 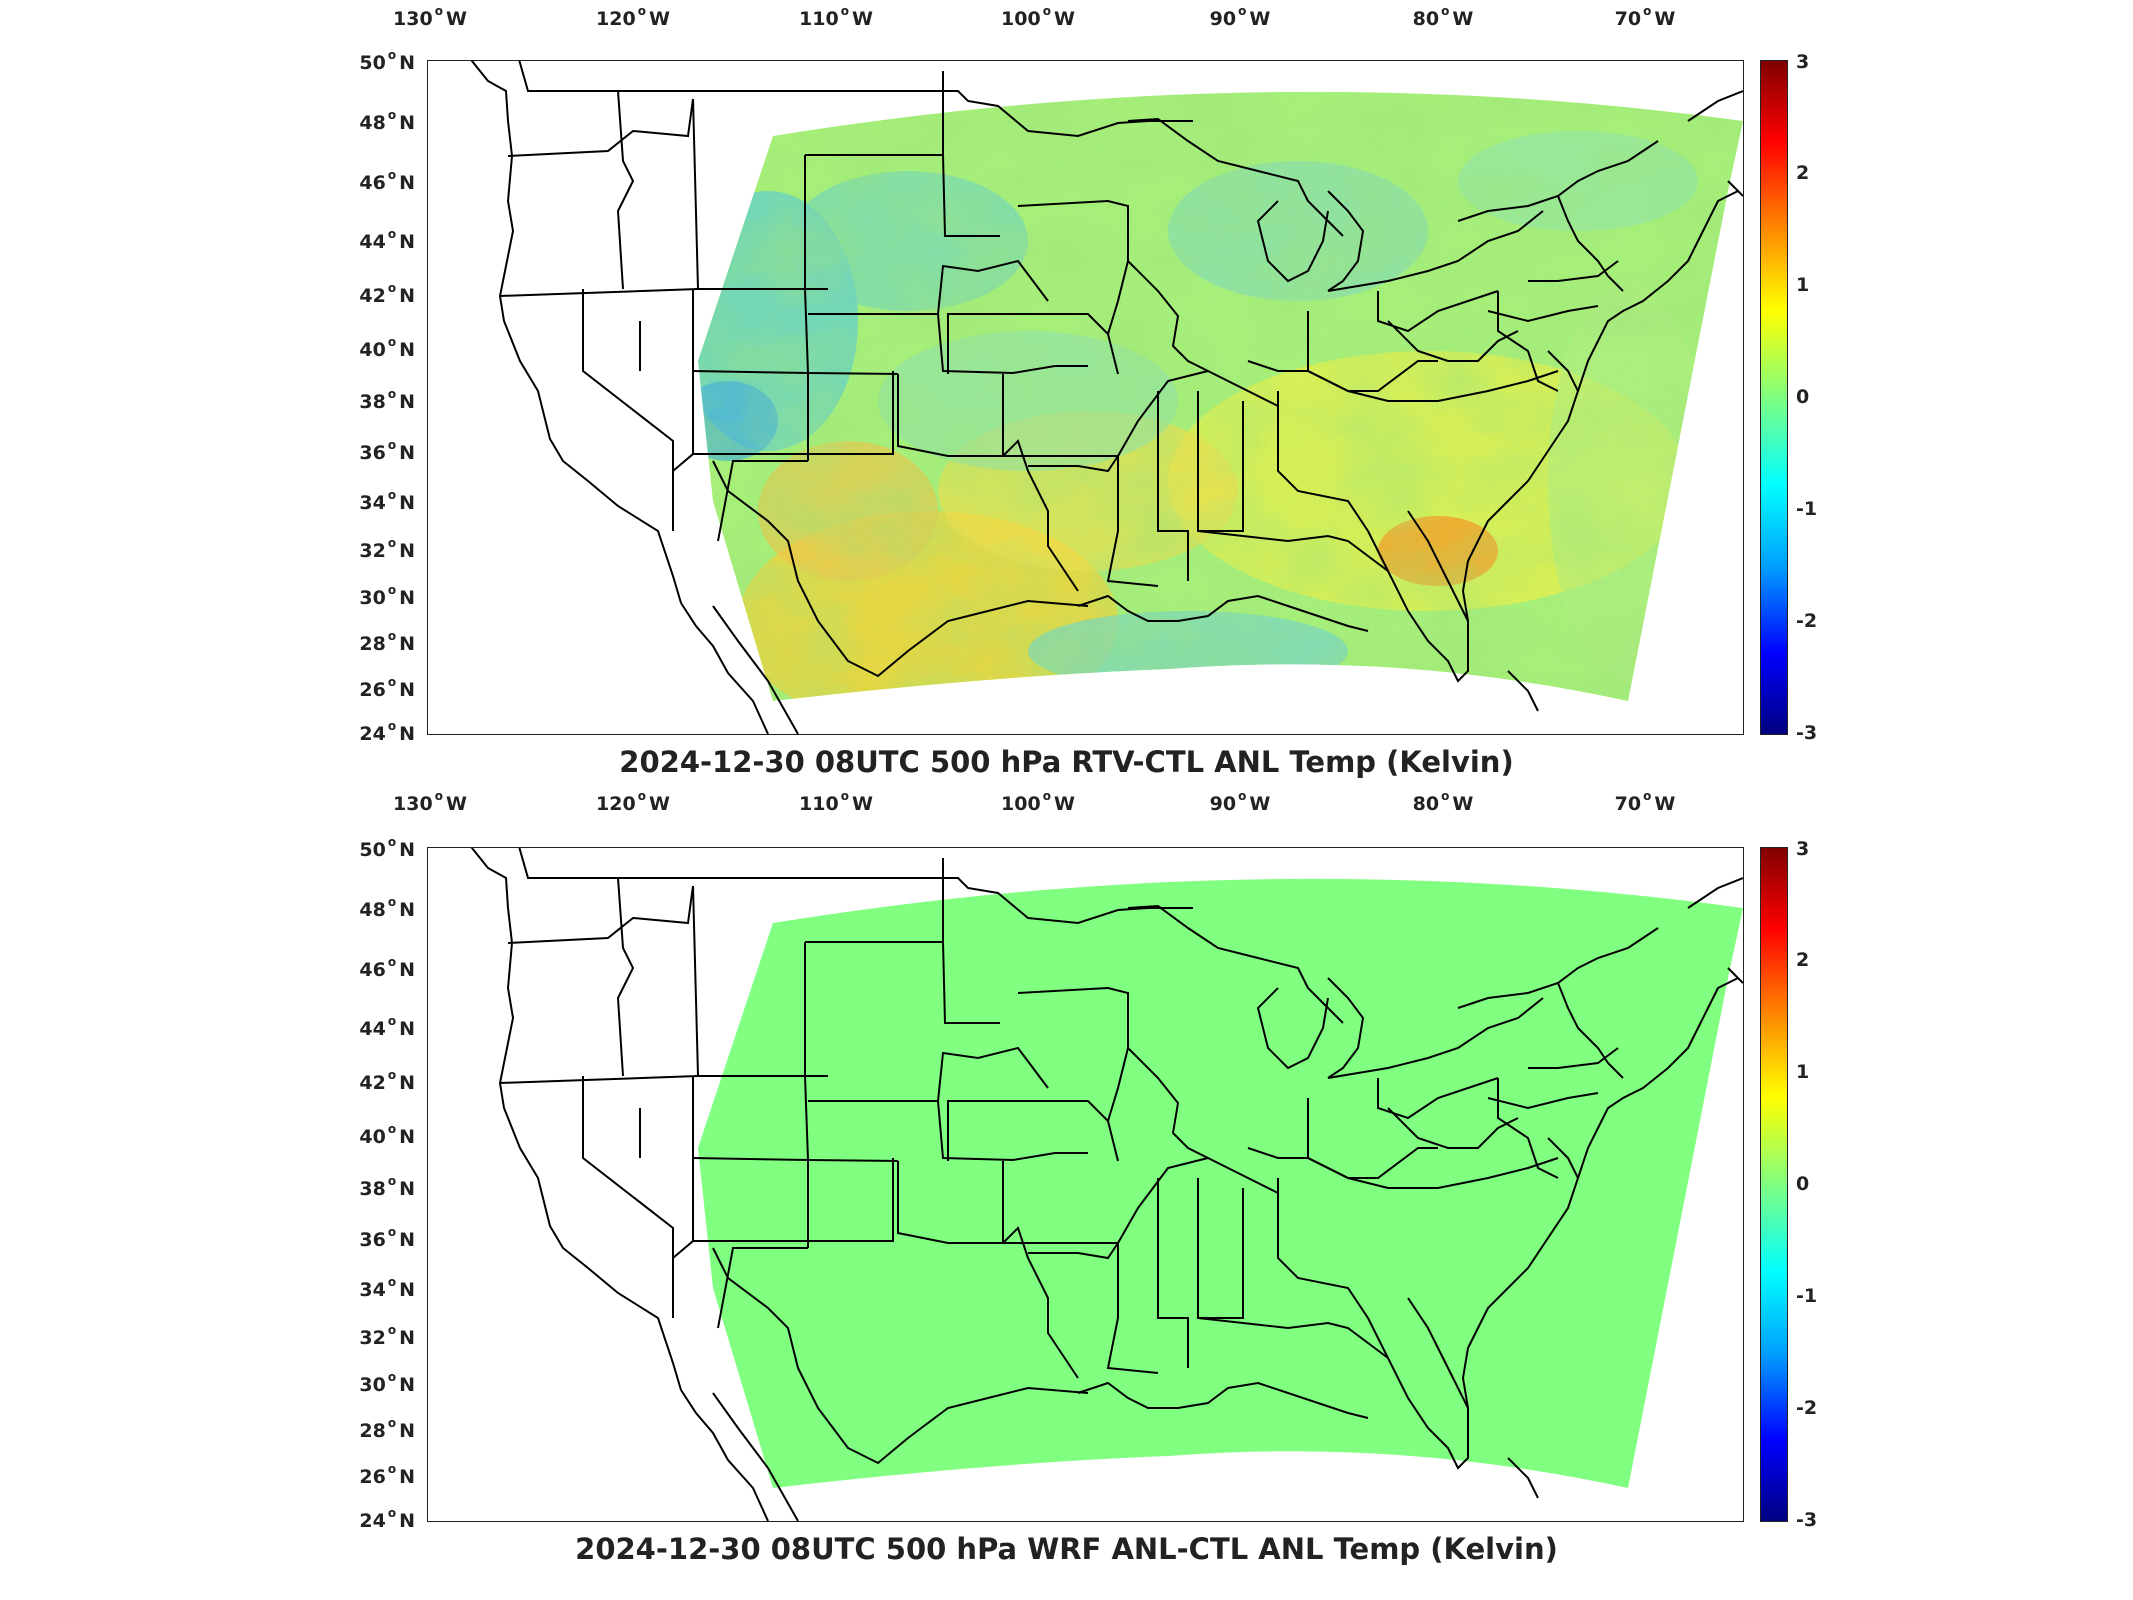 I want to click on colorbar-rtv-ctl, so click(x=1774, y=397).